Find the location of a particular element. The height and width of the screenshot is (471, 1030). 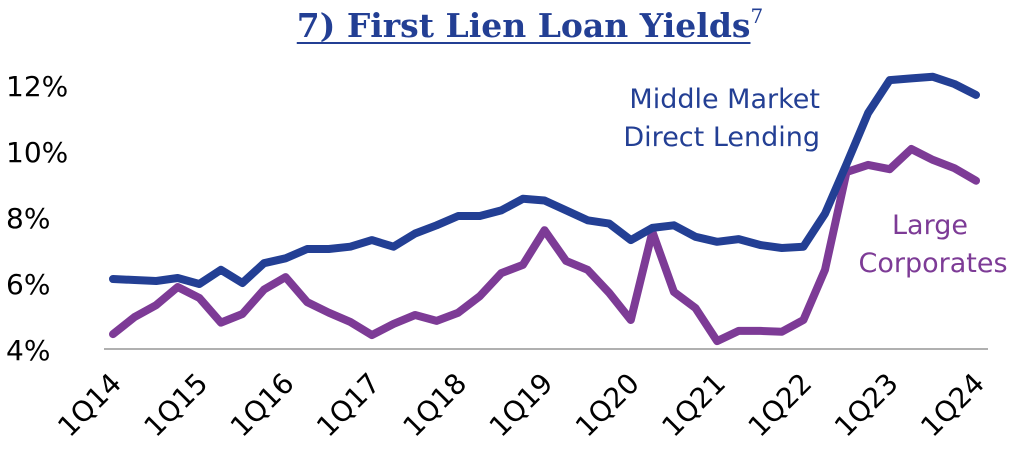

label-large: Large is located at coordinates (930, 225).